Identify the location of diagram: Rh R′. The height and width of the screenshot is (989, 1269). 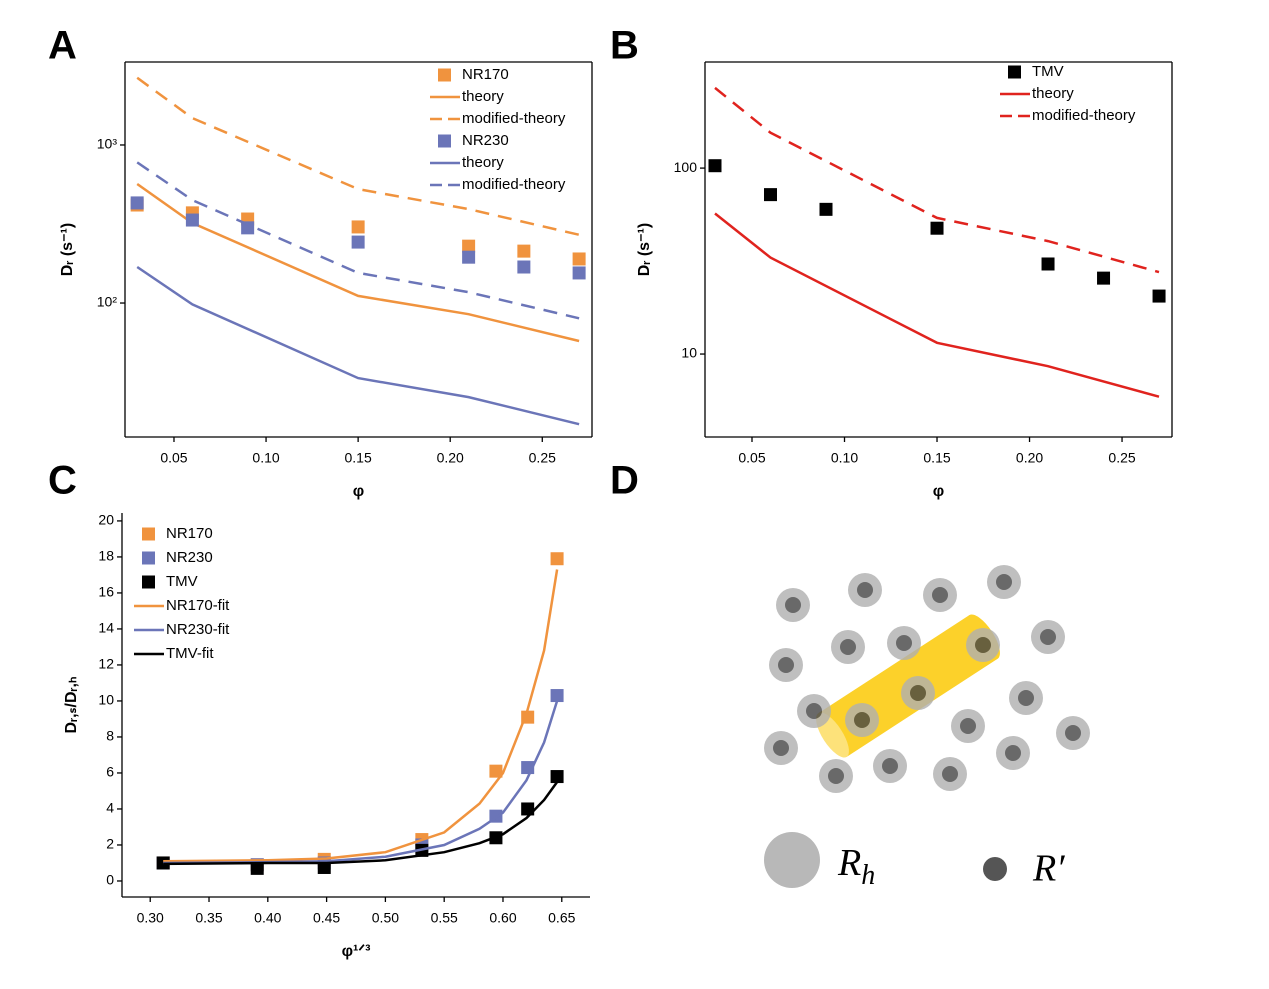
(927, 728).